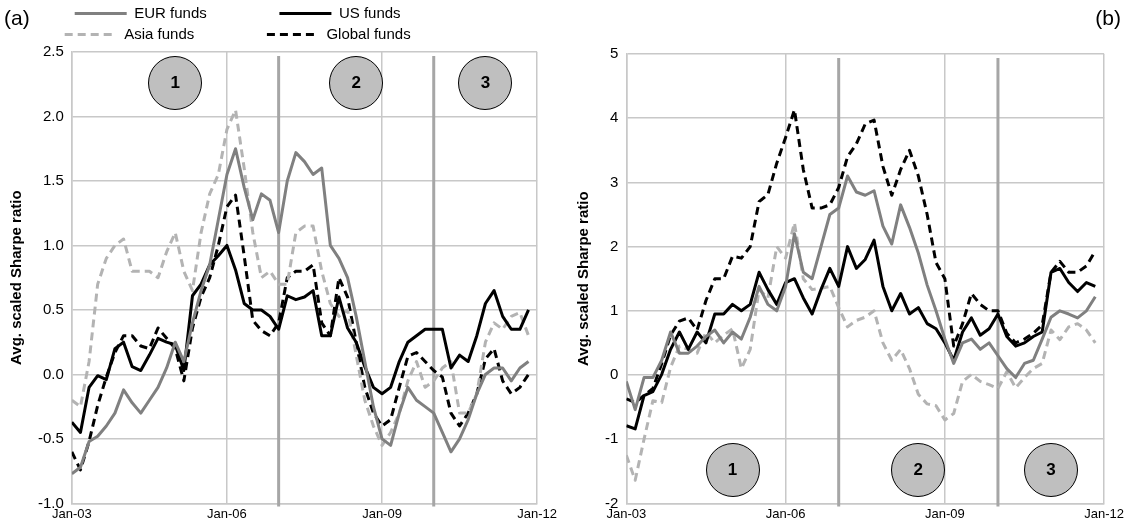 The width and height of the screenshot is (1127, 529). What do you see at coordinates (614, 245) in the screenshot?
I see `y-tick-label: 2` at bounding box center [614, 245].